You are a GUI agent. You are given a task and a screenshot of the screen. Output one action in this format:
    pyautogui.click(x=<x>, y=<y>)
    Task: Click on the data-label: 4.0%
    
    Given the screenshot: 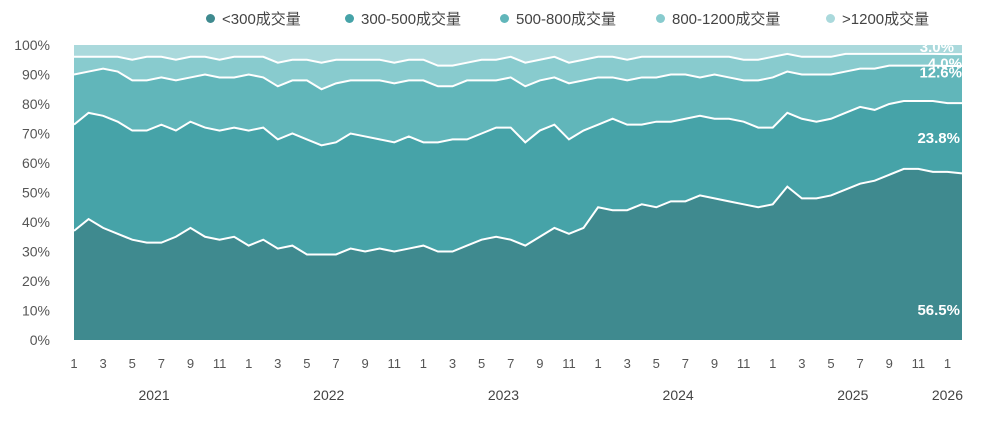 What is the action you would take?
    pyautogui.click(x=945, y=64)
    